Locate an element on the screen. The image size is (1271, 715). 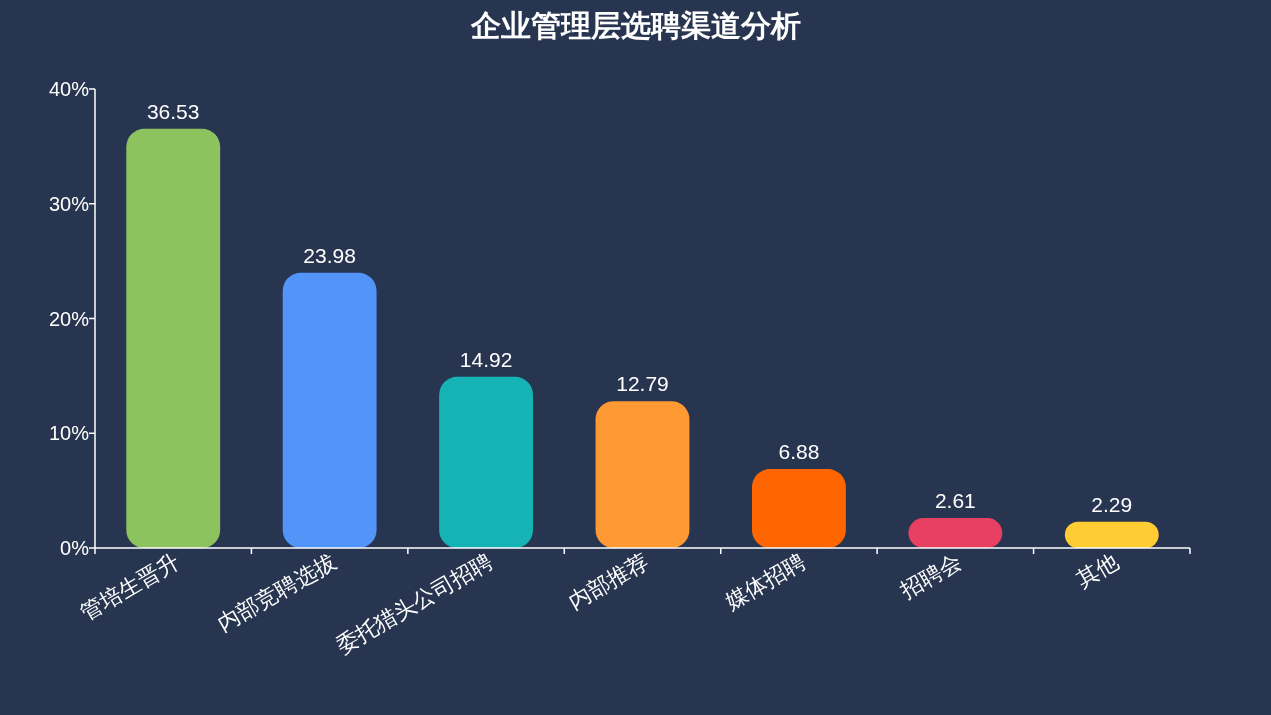
y-tick-label: 10% is located at coordinates (69, 433).